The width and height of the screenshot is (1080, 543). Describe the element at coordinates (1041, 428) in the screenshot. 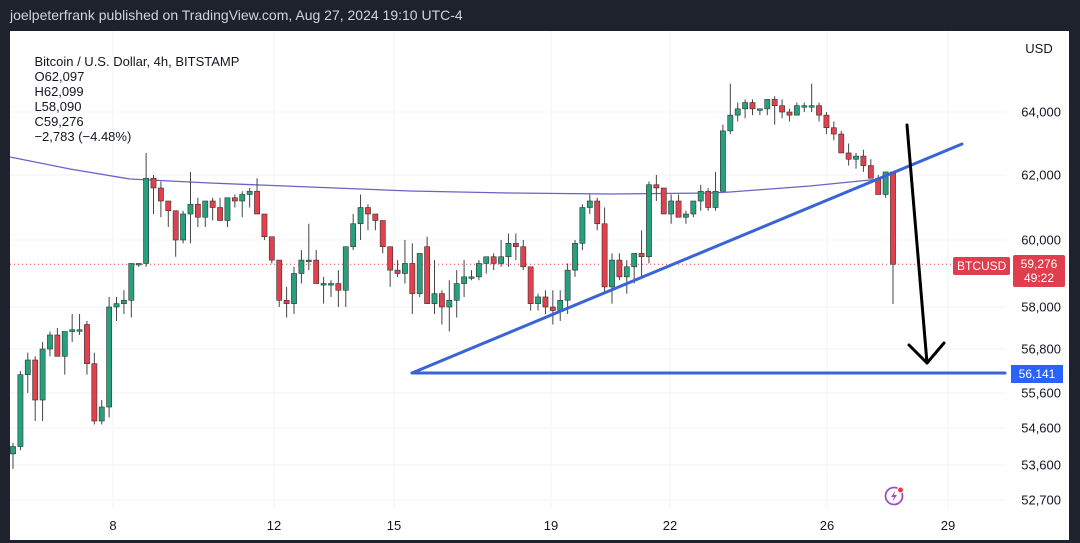

I see `price-axis-label: 54,600` at that location.